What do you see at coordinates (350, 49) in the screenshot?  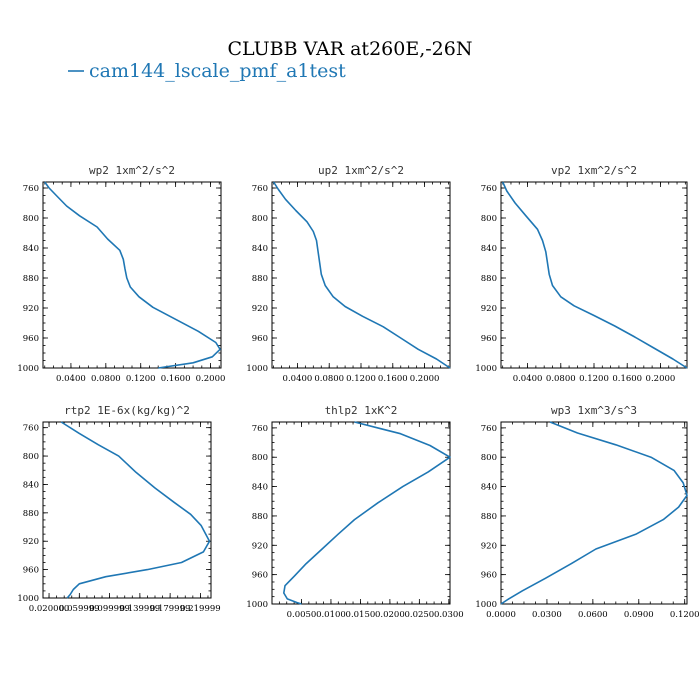 I see `figure-title: CLUBB VAR at260E,-26N` at bounding box center [350, 49].